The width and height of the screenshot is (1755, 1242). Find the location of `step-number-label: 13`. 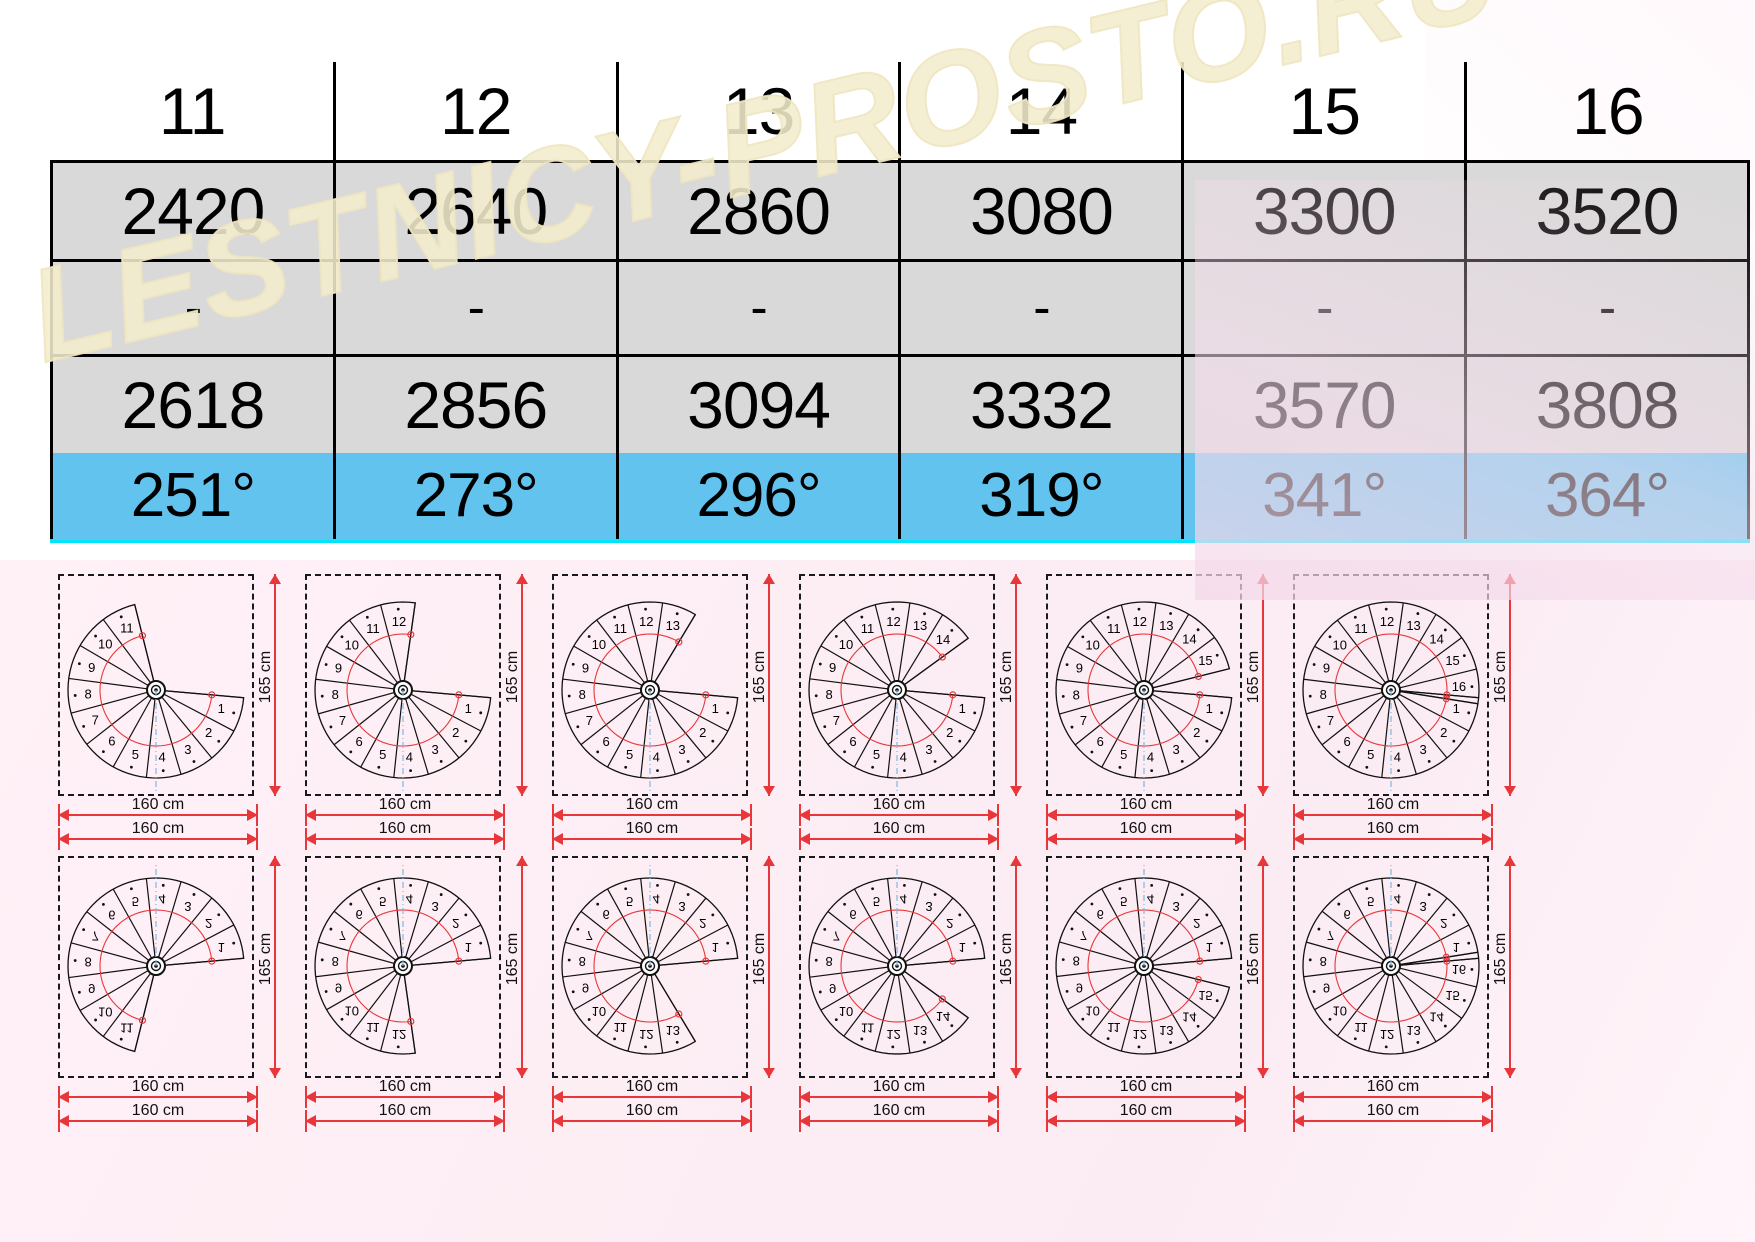

step-number-label: 13 is located at coordinates (1166, 625).